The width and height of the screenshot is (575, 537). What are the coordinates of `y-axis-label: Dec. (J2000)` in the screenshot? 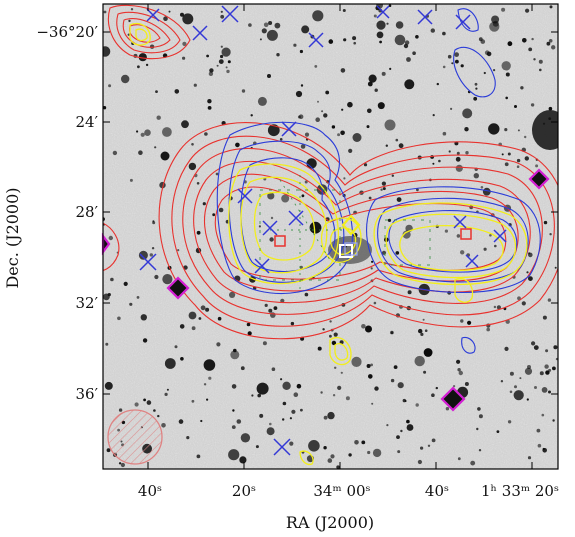 It's located at (12, 237).